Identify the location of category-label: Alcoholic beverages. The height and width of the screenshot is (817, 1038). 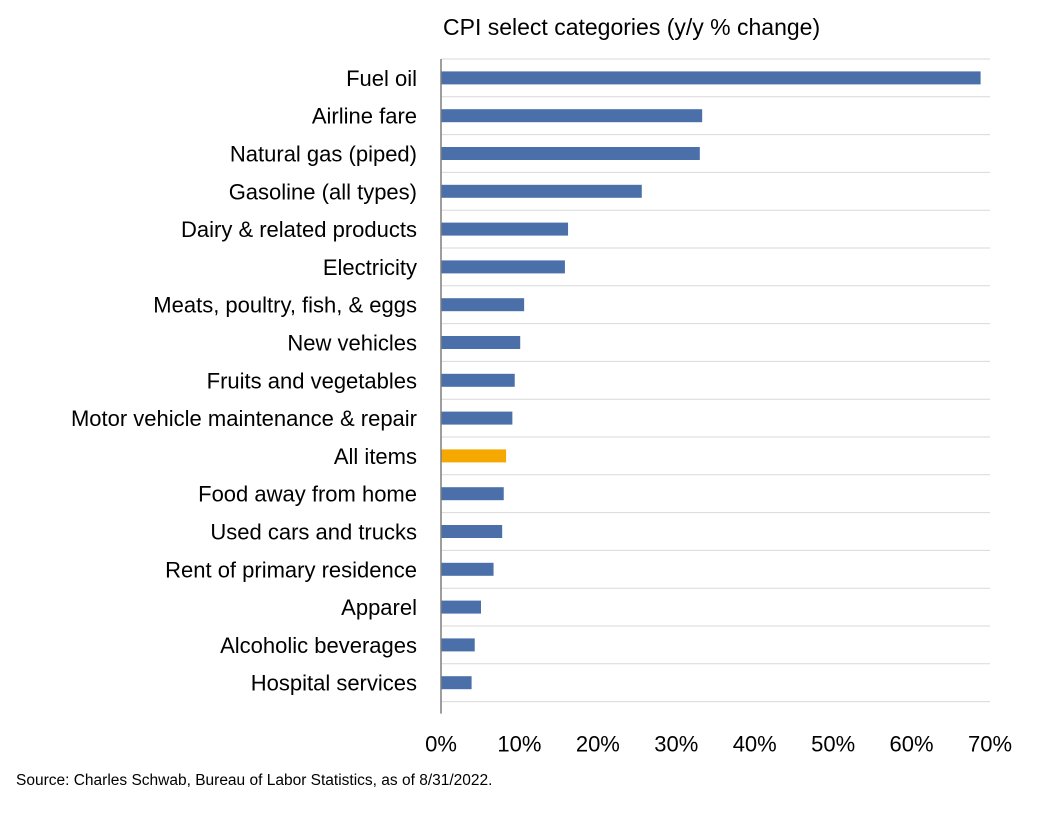
(318, 645).